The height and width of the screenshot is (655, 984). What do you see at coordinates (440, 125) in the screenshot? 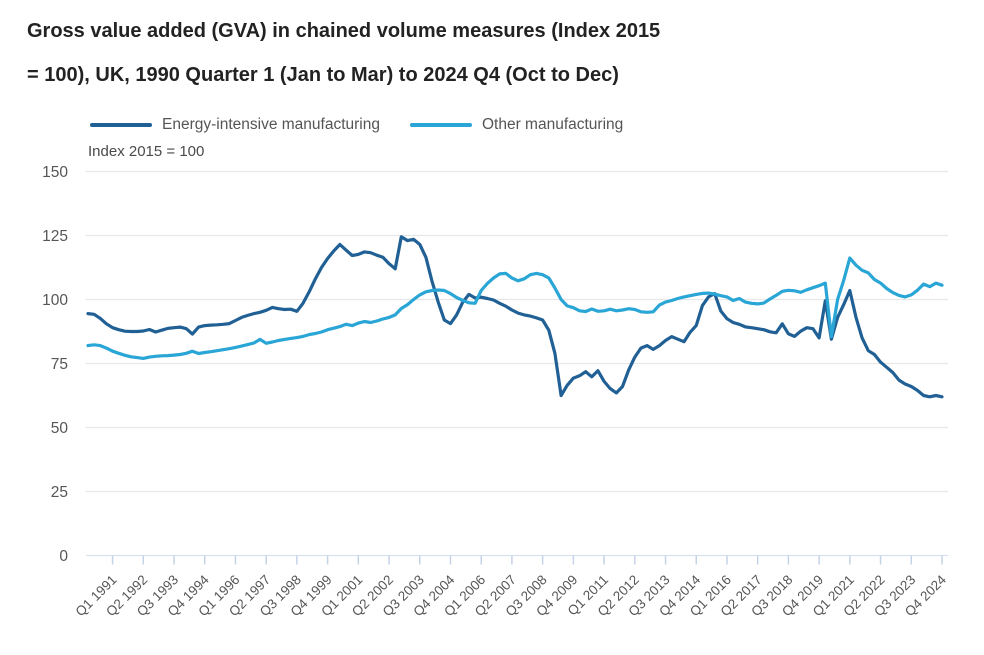
I see `legend-swatch-other-manufacturing` at bounding box center [440, 125].